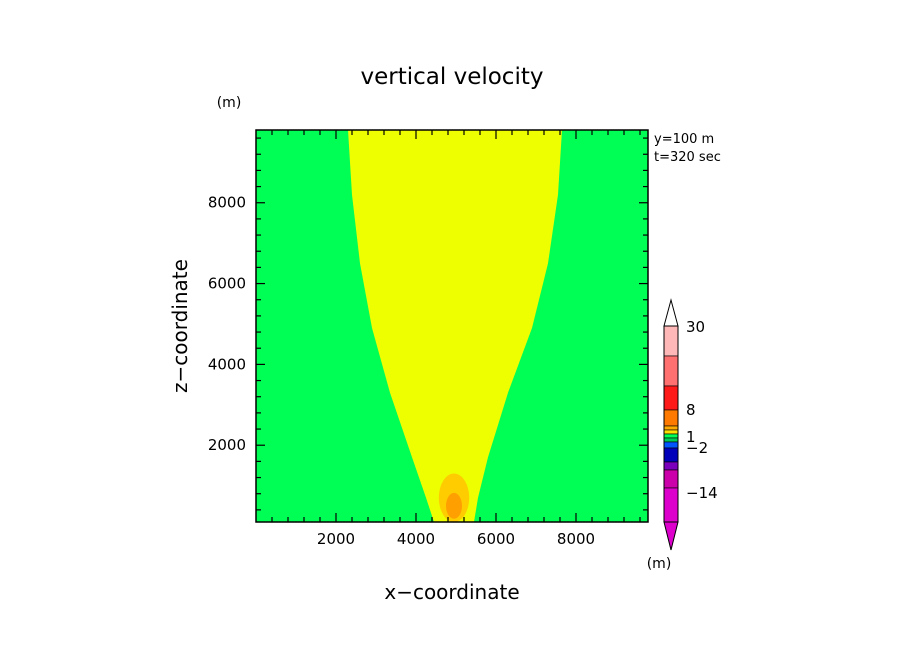 This screenshot has height=654, width=904. I want to click on colorbar-bottom-arrow, so click(671, 536).